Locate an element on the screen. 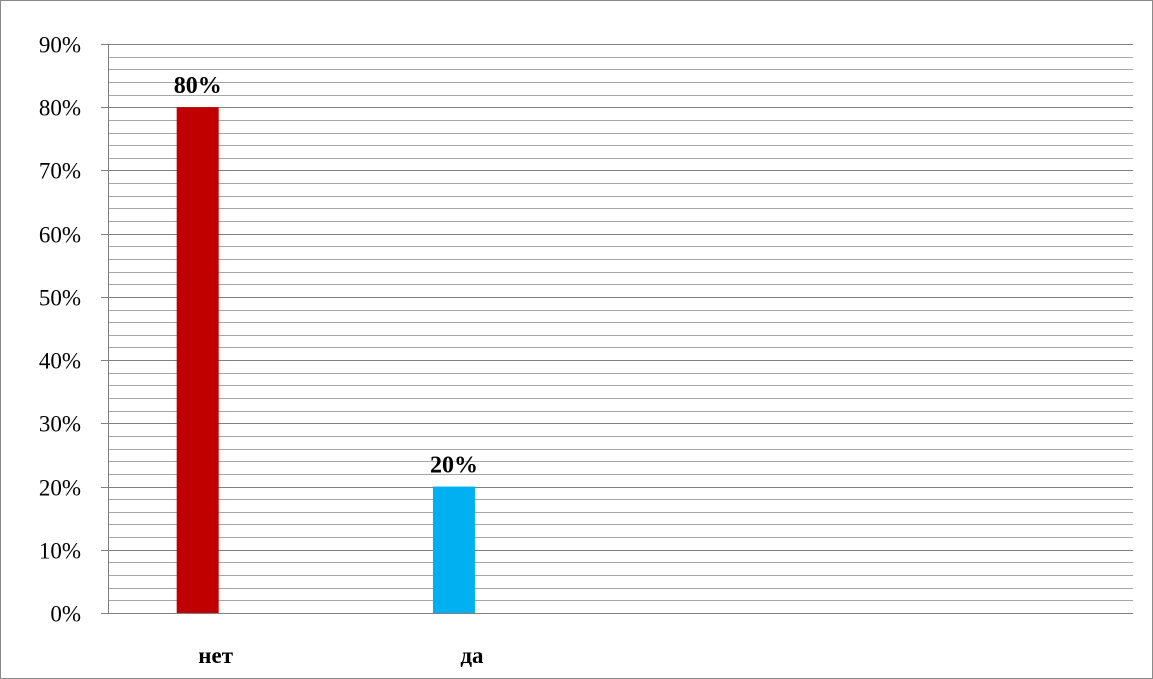 The image size is (1153, 679). category-labels: нет да is located at coordinates (341, 655).